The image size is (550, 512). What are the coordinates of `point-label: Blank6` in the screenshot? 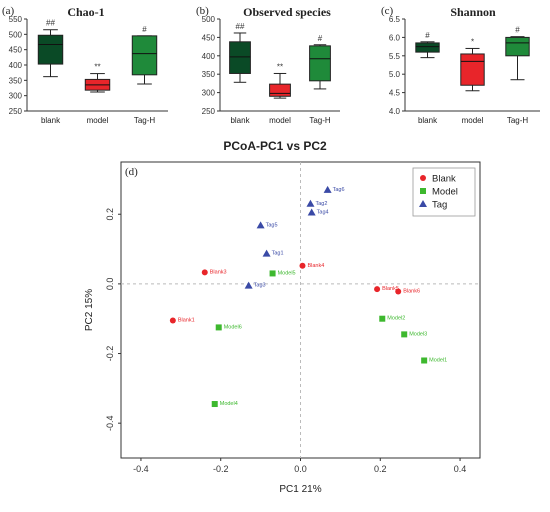 It's located at (411, 292).